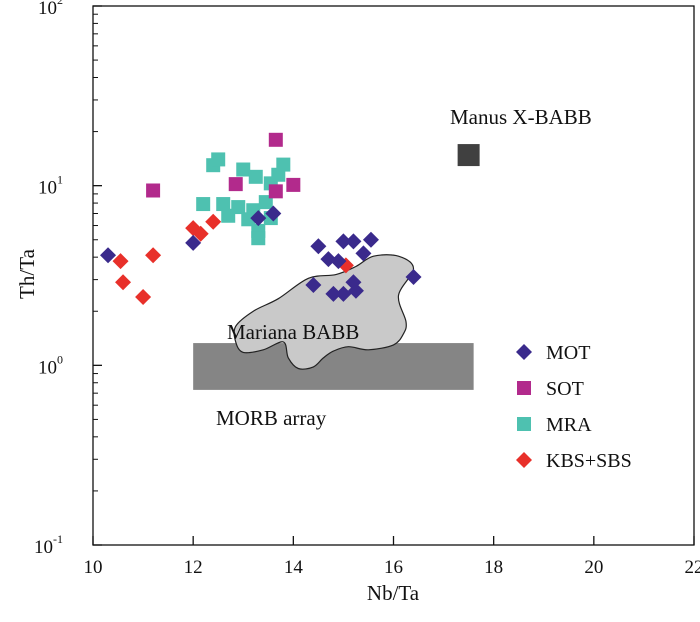  What do you see at coordinates (324, 312) in the screenshot?
I see `mariana-babb-field` at bounding box center [324, 312].